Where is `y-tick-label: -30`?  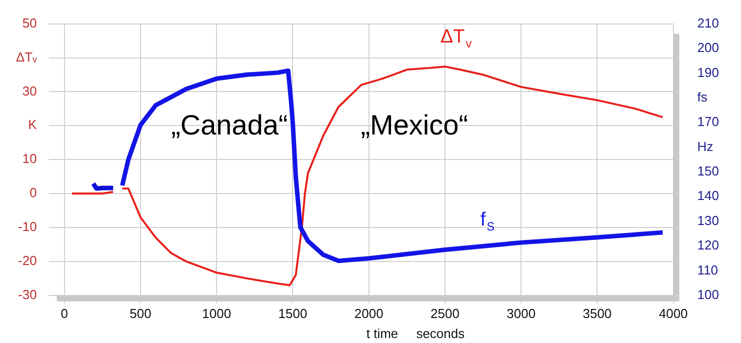 y-tick-label: -30 is located at coordinates (27, 294).